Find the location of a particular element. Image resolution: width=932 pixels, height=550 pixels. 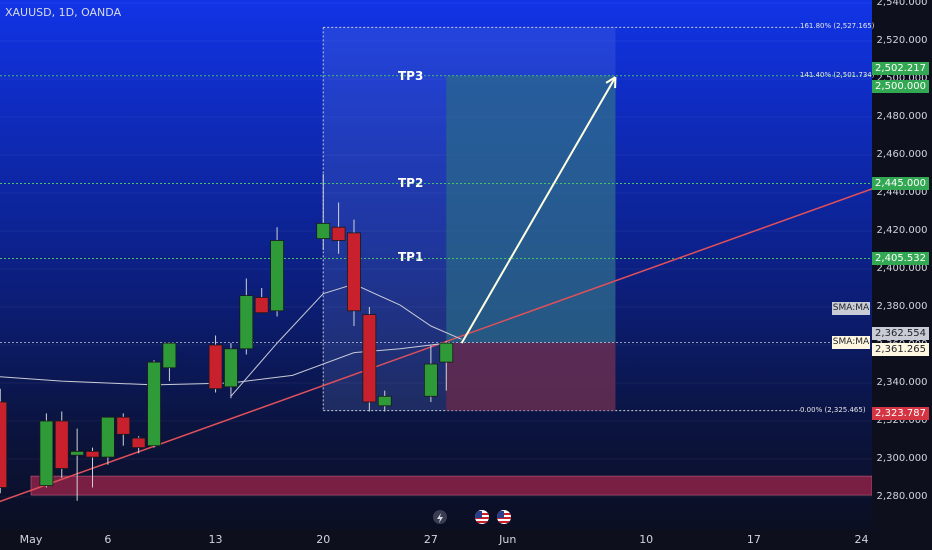

price-badge: 2,500.000 is located at coordinates (900, 86).